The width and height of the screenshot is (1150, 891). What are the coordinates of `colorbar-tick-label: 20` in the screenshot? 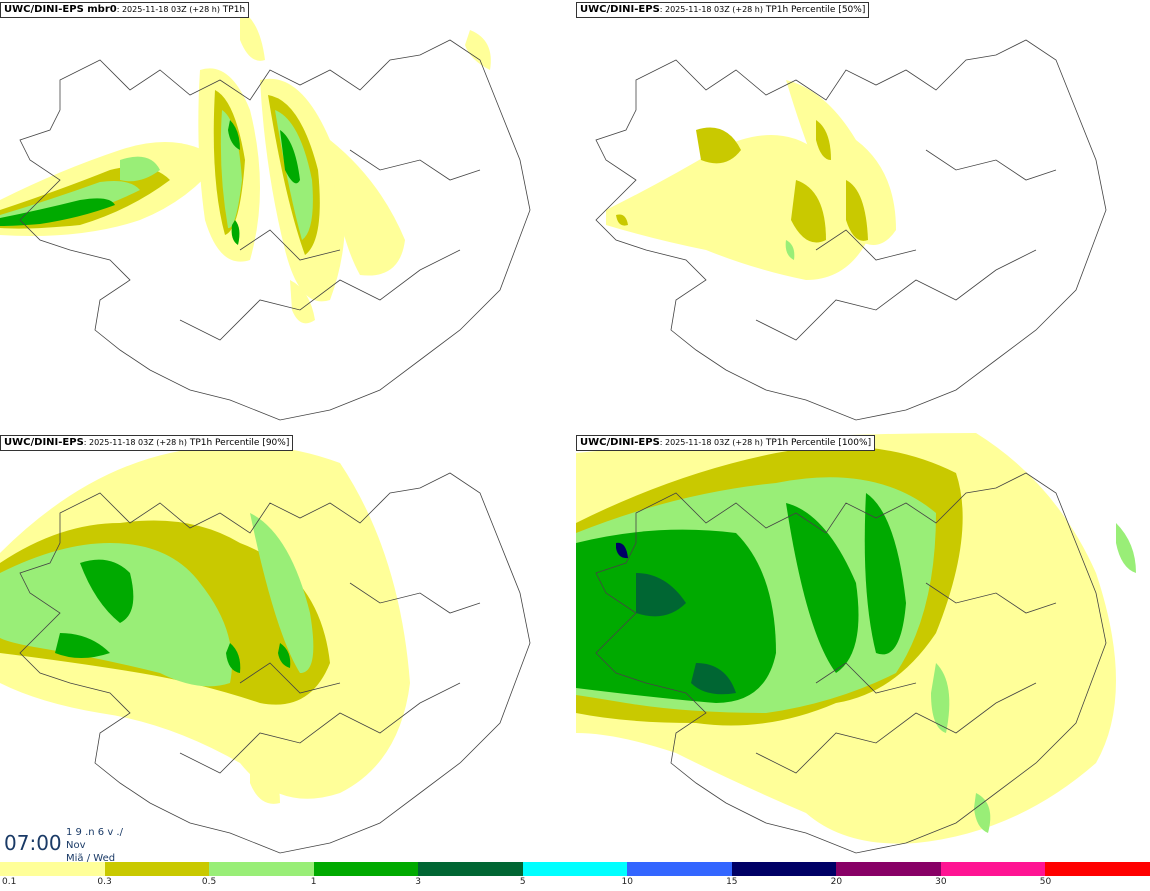 It's located at (836, 882).